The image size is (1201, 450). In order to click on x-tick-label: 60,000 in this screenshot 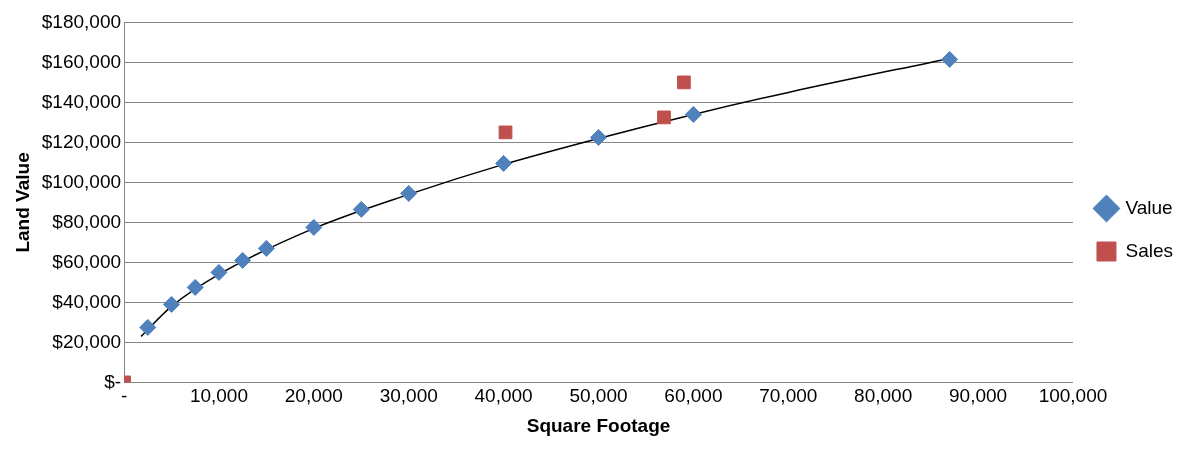, I will do `click(693, 396)`.